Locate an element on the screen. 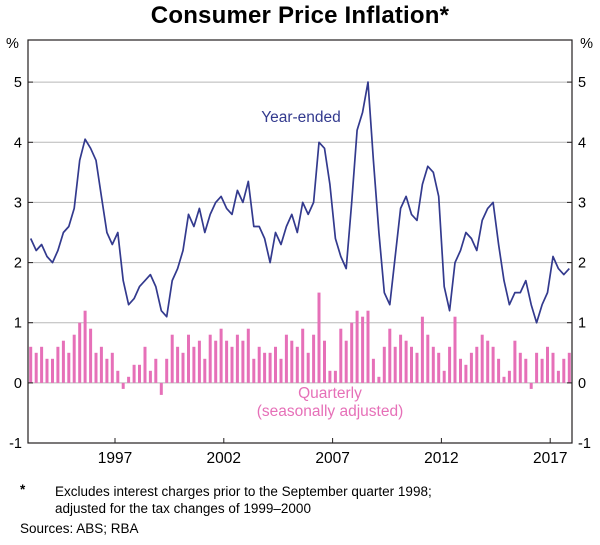 The height and width of the screenshot is (545, 600). x-axis-label: 2017 is located at coordinates (550, 458).